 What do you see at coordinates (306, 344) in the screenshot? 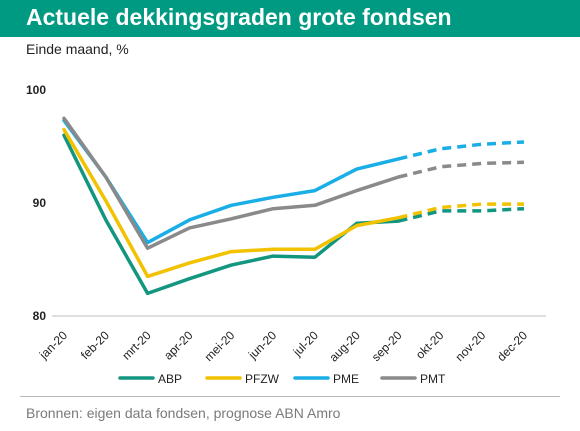
I see `x-tick-label: jul-20` at bounding box center [306, 344].